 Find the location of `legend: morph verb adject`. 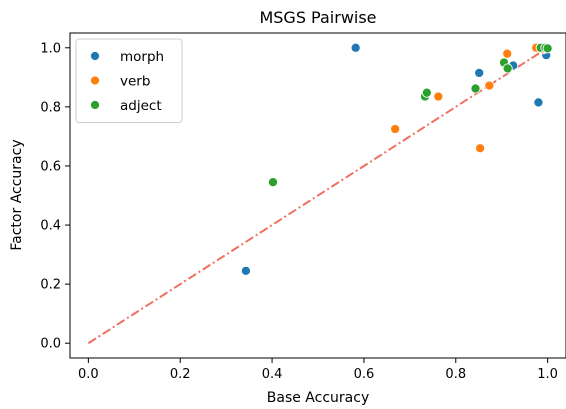

legend: morph verb adject is located at coordinates (129, 80).